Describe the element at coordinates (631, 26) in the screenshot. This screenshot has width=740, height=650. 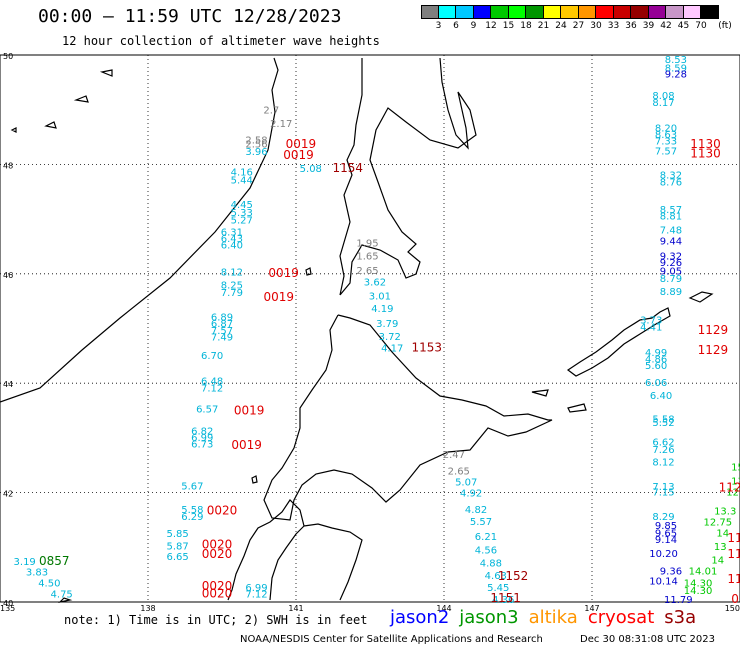
I see `colorbar-tick-label: 36` at that location.